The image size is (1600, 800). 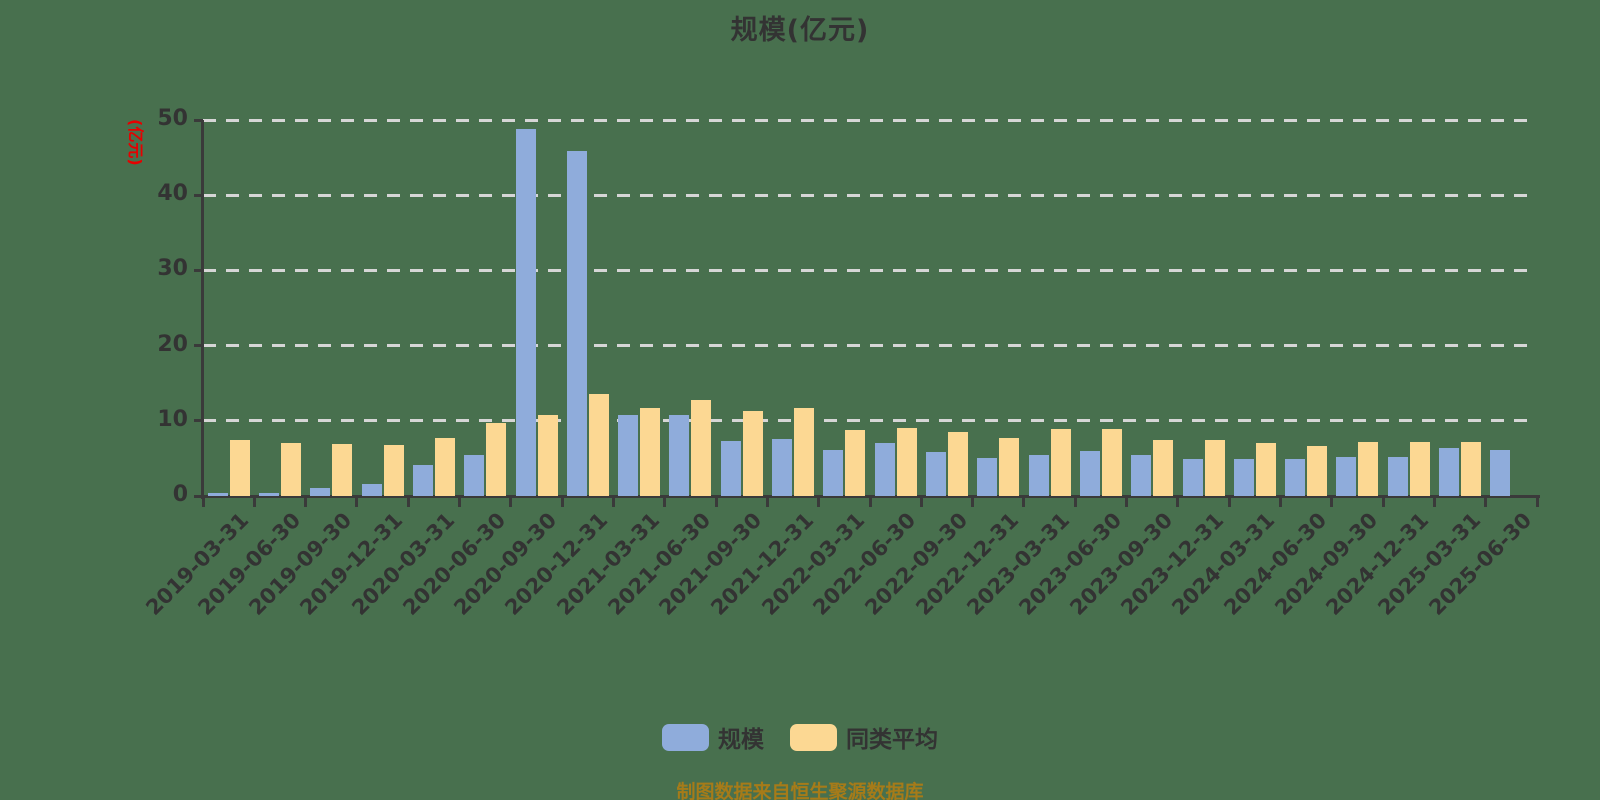 What do you see at coordinates (172, 269) in the screenshot?
I see `y-axis-label-30: 30` at bounding box center [172, 269].